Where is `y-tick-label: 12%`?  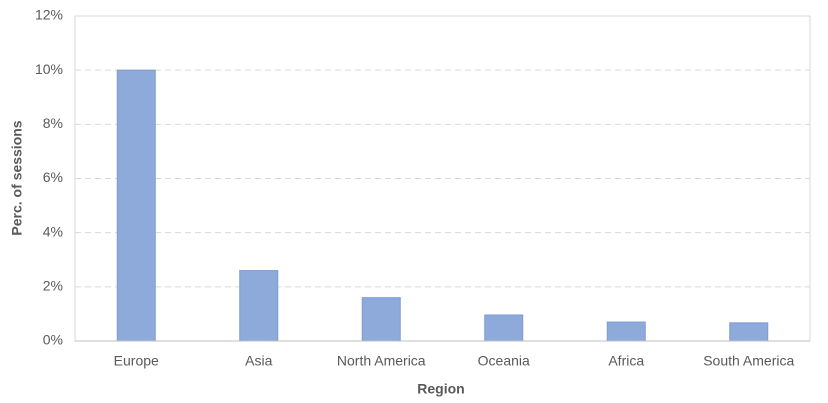 y-tick-label: 12% is located at coordinates (49, 15).